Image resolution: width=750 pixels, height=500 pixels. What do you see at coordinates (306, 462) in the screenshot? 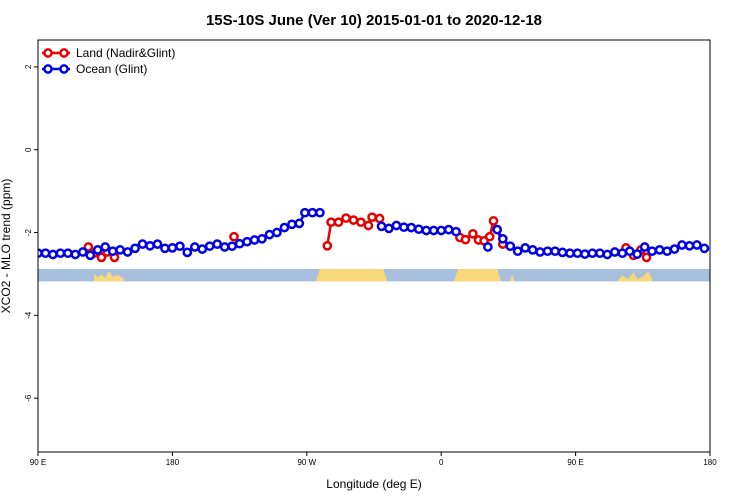
I see `x-tick-label: 90 W` at bounding box center [306, 462].